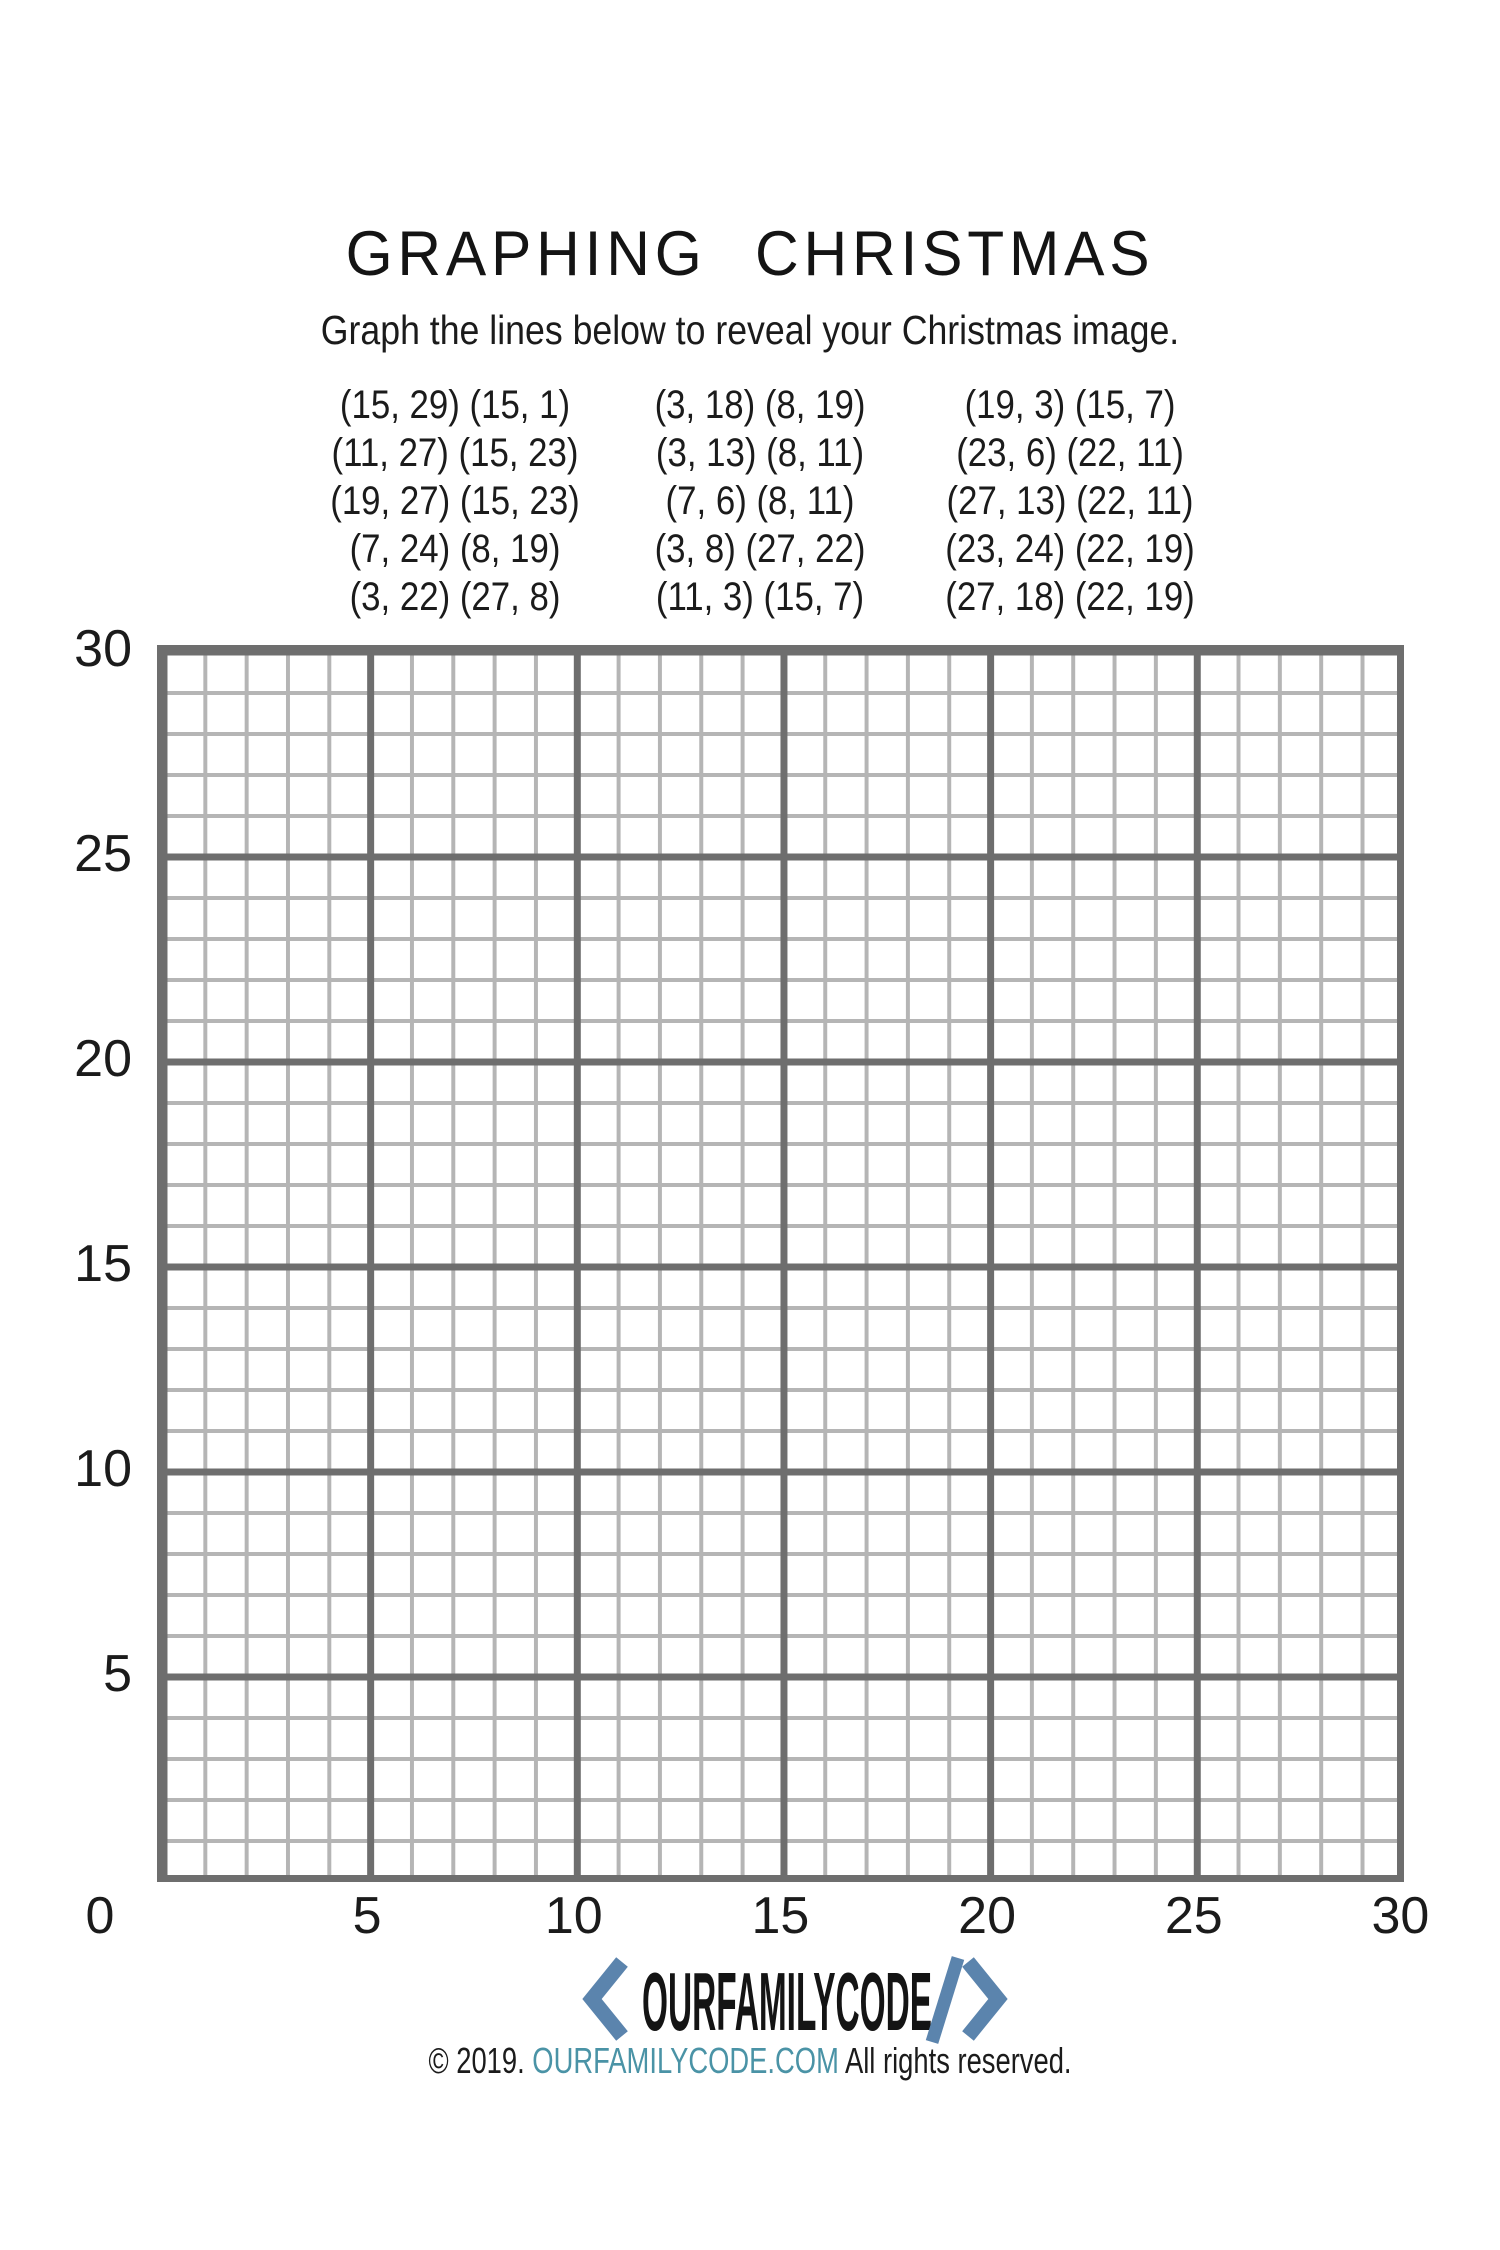  What do you see at coordinates (685, 2060) in the screenshot?
I see `copyright-site-link: OURFAMILYCODE.COM` at bounding box center [685, 2060].